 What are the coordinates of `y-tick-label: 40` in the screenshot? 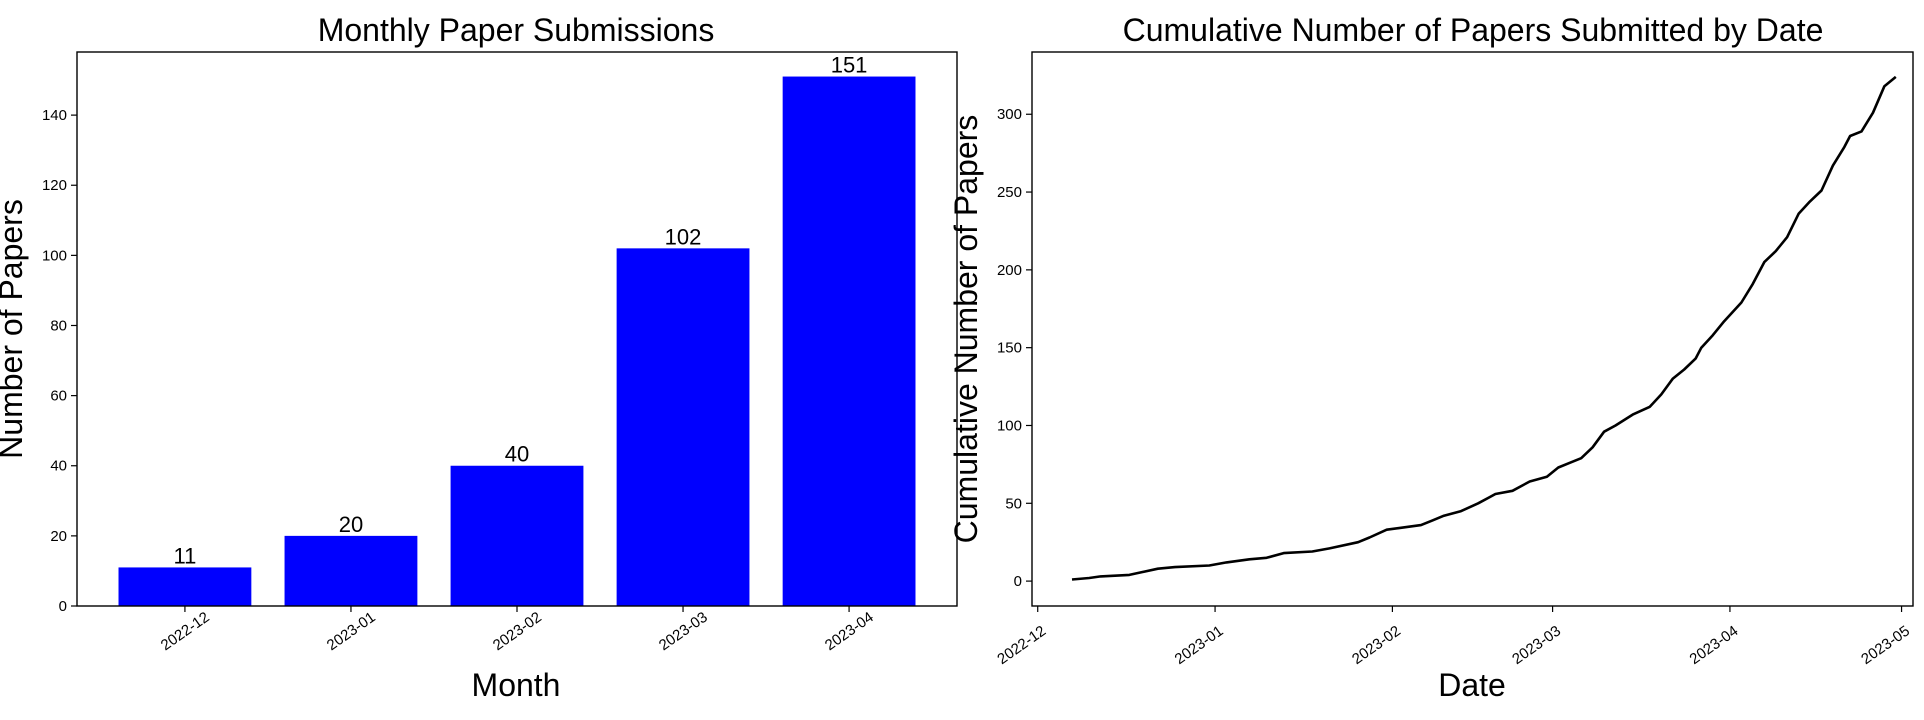 It's located at (58, 466).